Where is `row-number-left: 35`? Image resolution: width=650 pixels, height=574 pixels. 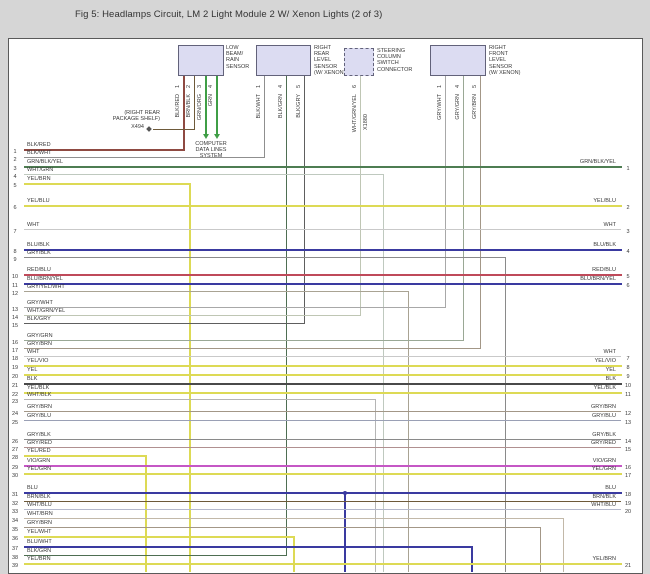 row-number-left: 35 is located at coordinates (15, 530).